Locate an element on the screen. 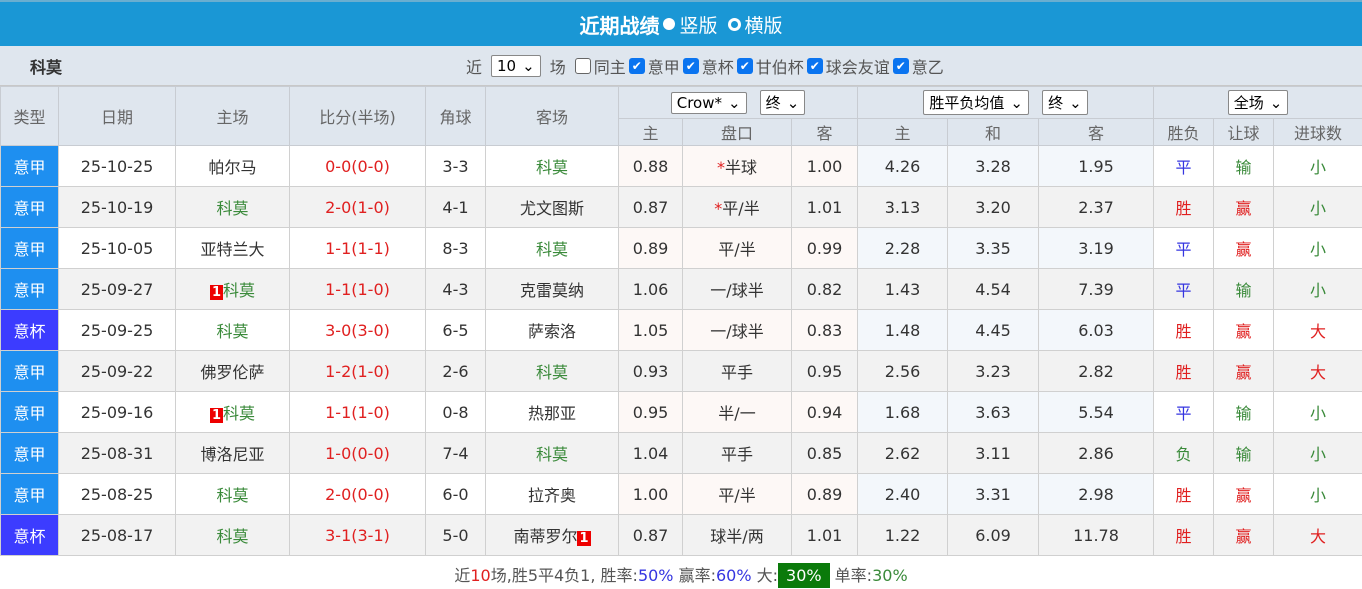  away-team: 南蒂罗尔 is located at coordinates (545, 536).